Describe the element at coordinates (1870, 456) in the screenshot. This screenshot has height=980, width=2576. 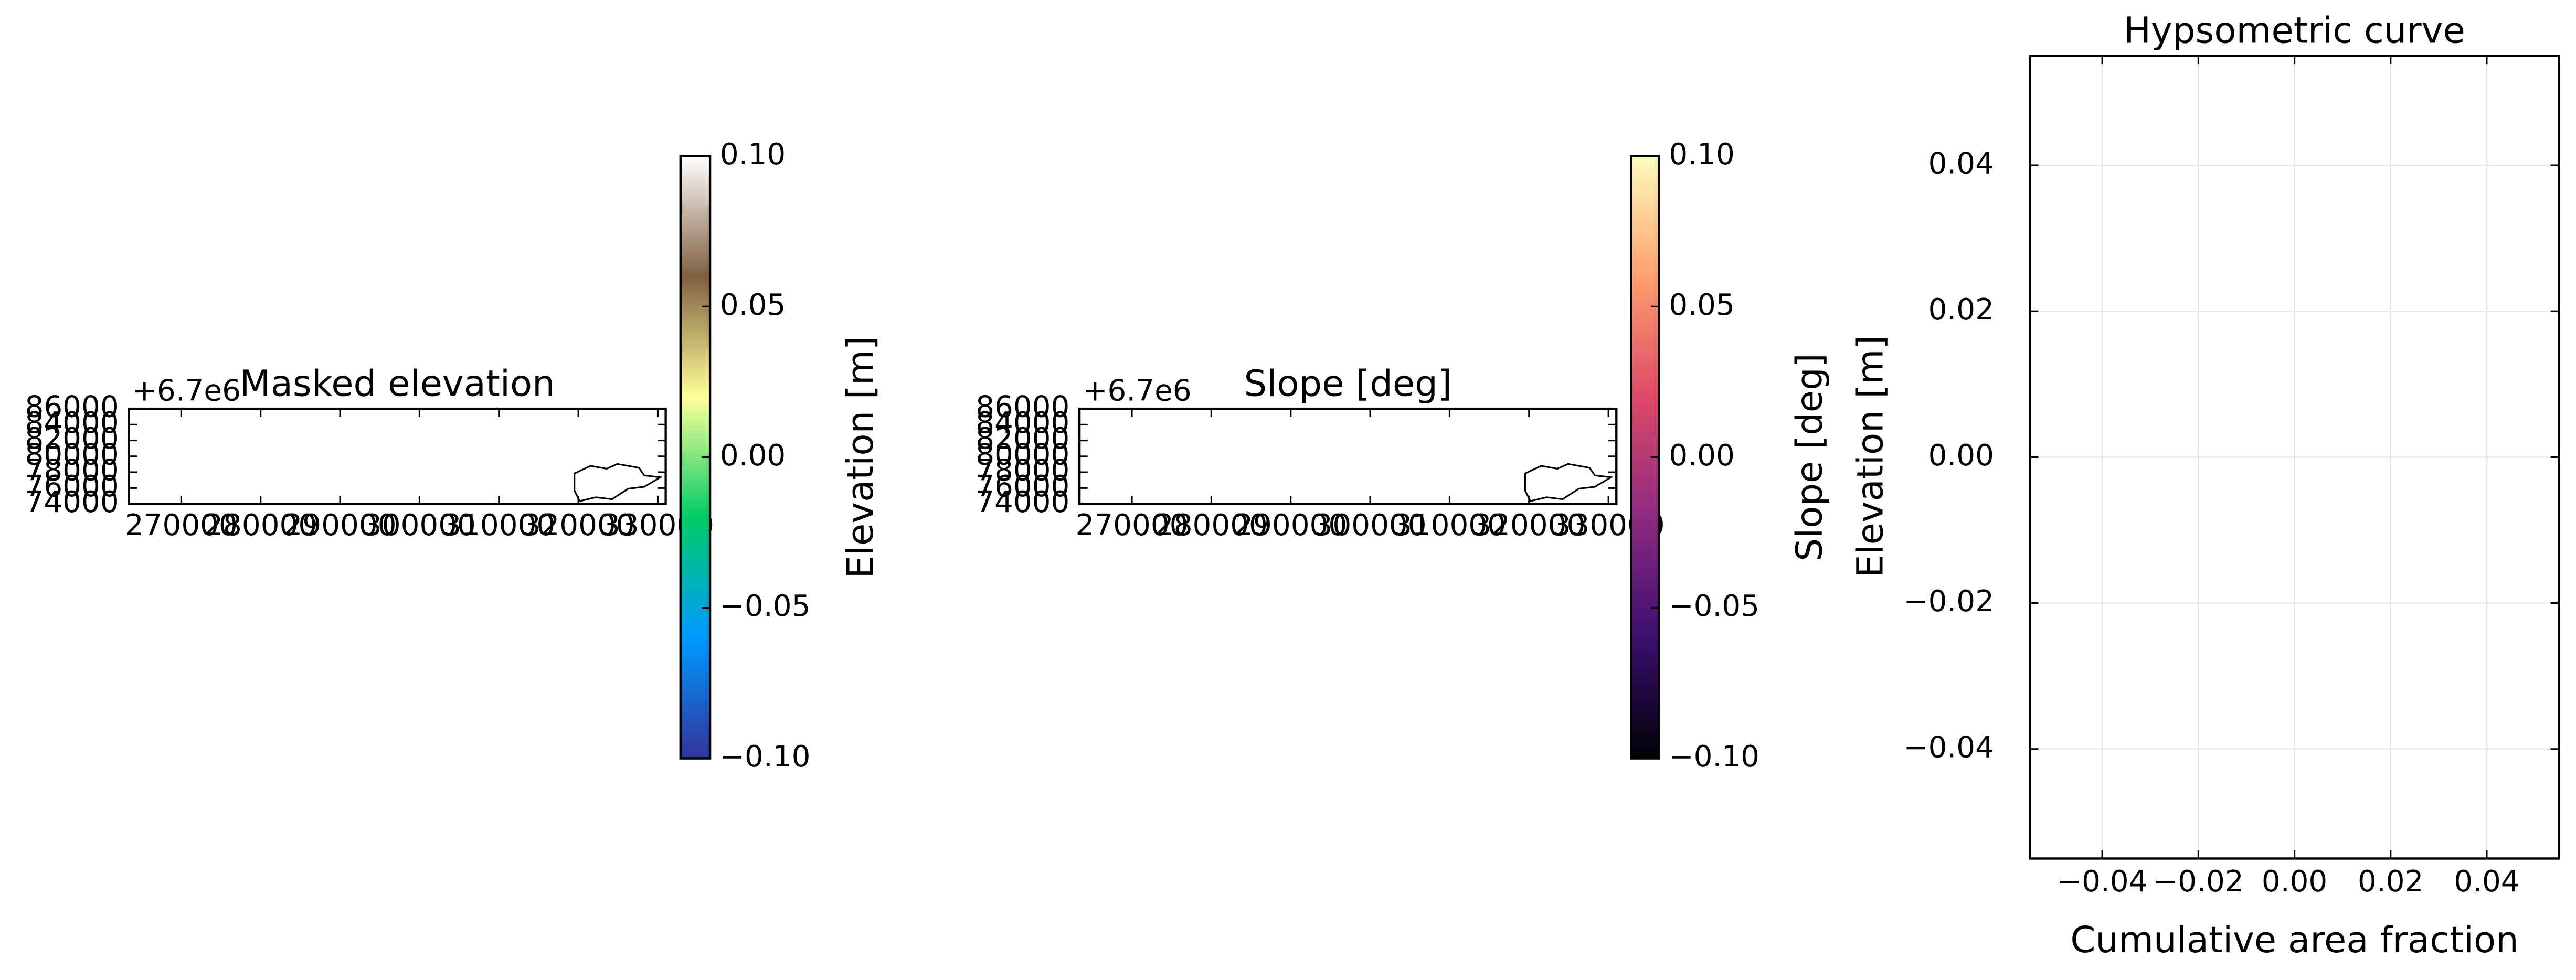
I see `y-axis-label: Elevation [m]` at that location.